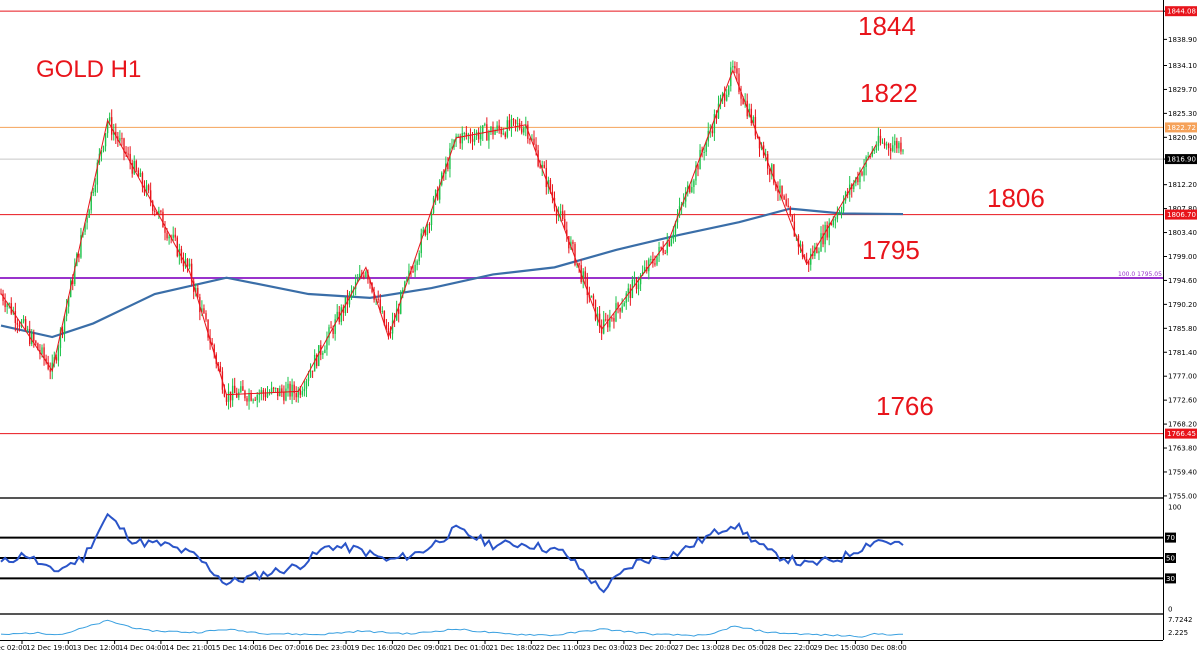 The height and width of the screenshot is (654, 1200). What do you see at coordinates (1016, 198) in the screenshot?
I see `level-label-1806: 1806` at bounding box center [1016, 198].